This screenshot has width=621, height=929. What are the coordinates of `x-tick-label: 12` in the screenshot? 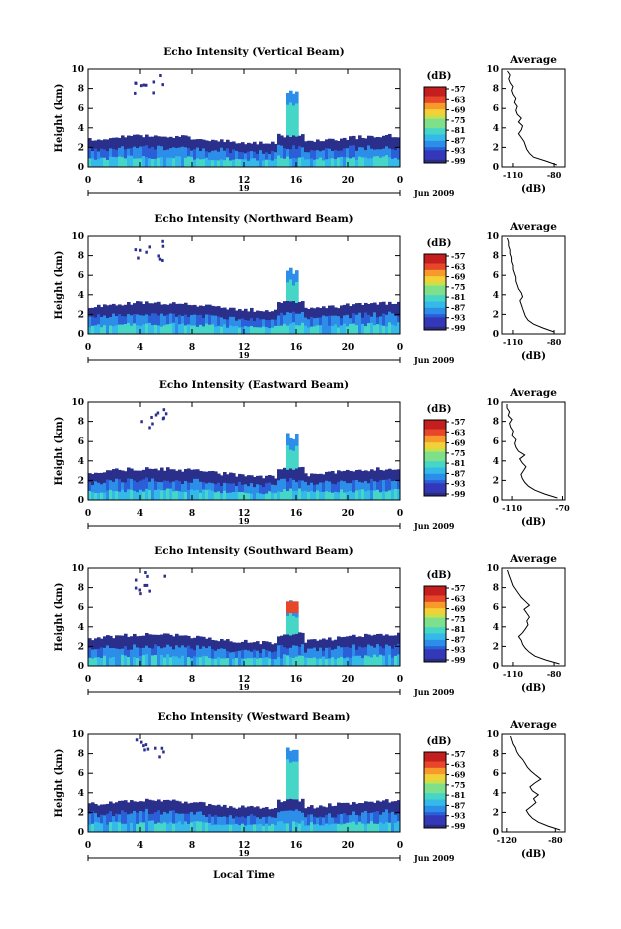 It's located at (244, 846).